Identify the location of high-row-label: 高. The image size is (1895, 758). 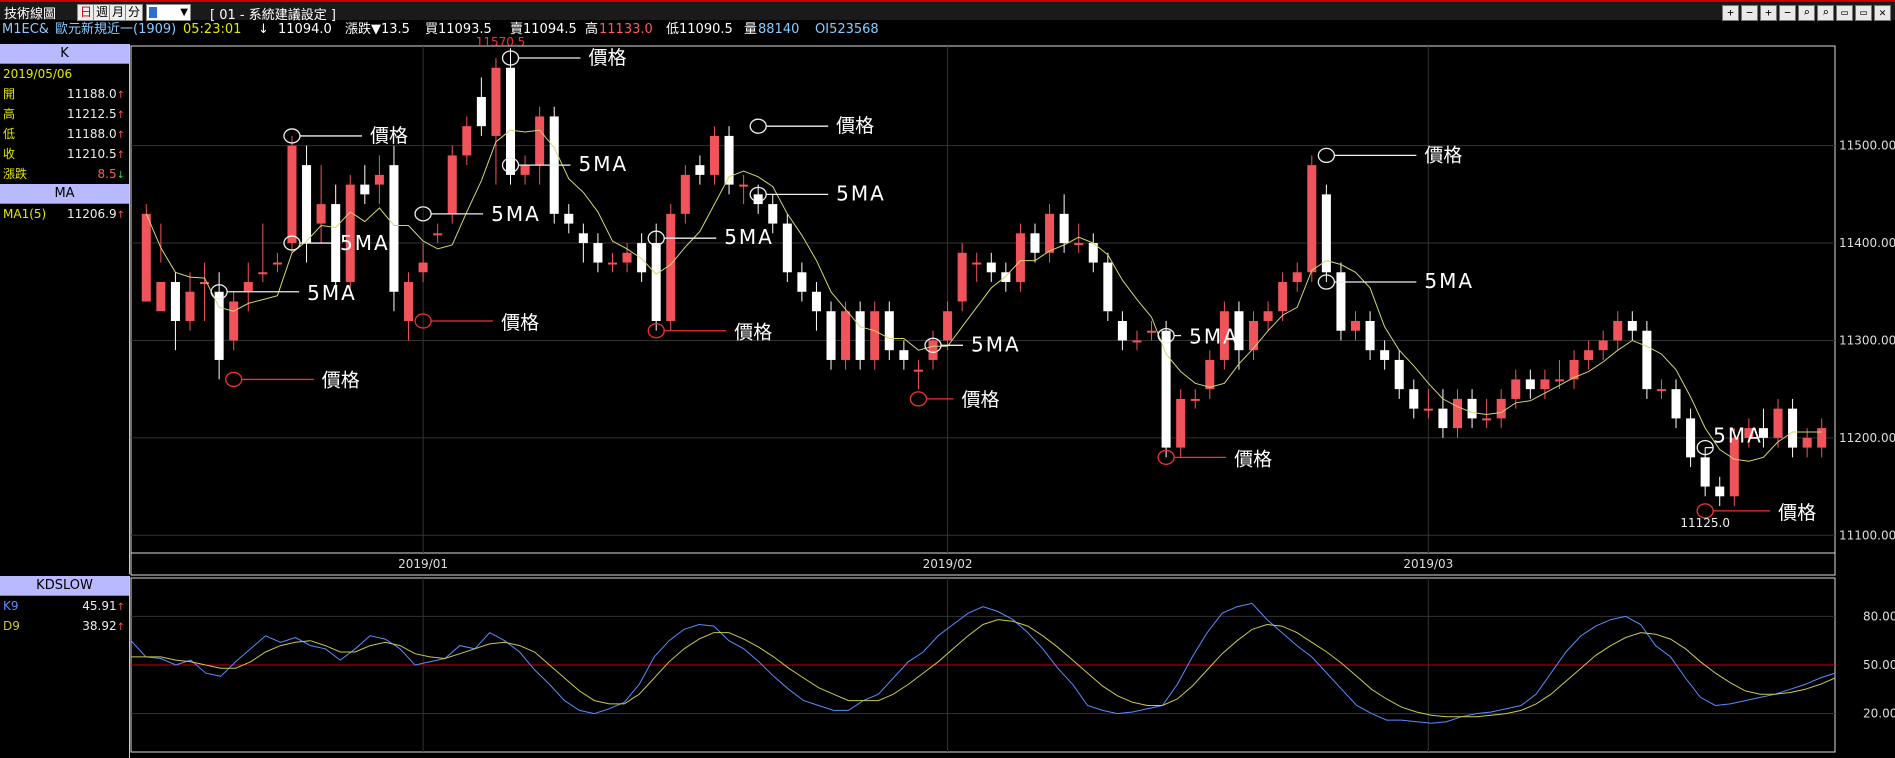
(9, 114).